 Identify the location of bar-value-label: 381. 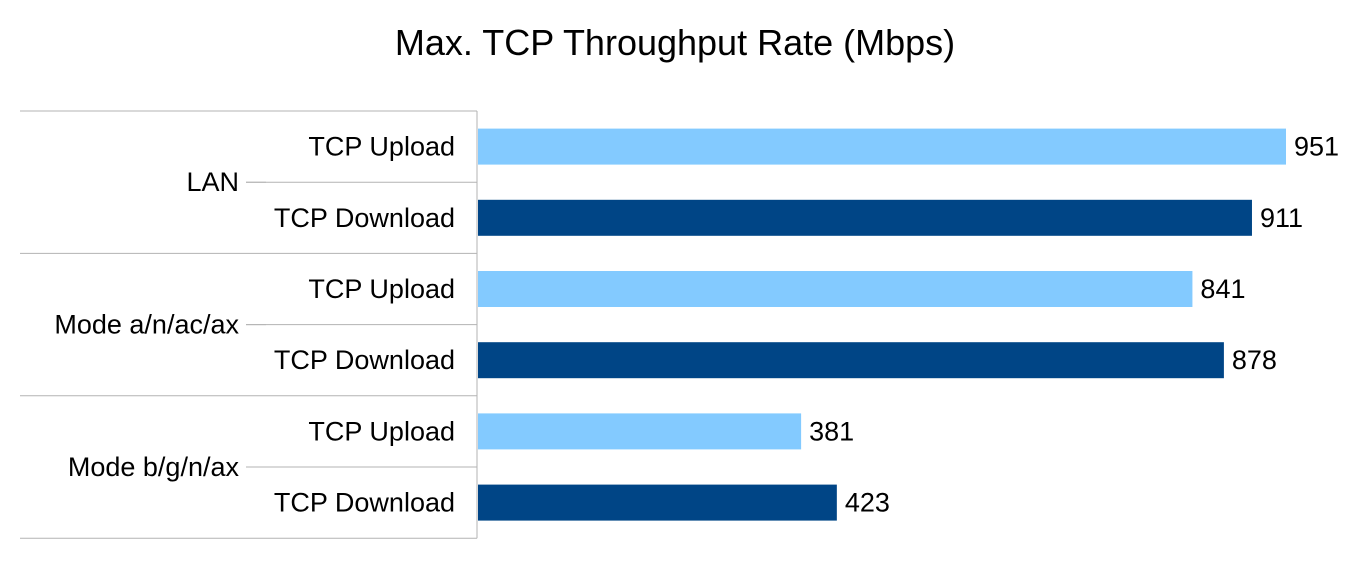
(831, 431).